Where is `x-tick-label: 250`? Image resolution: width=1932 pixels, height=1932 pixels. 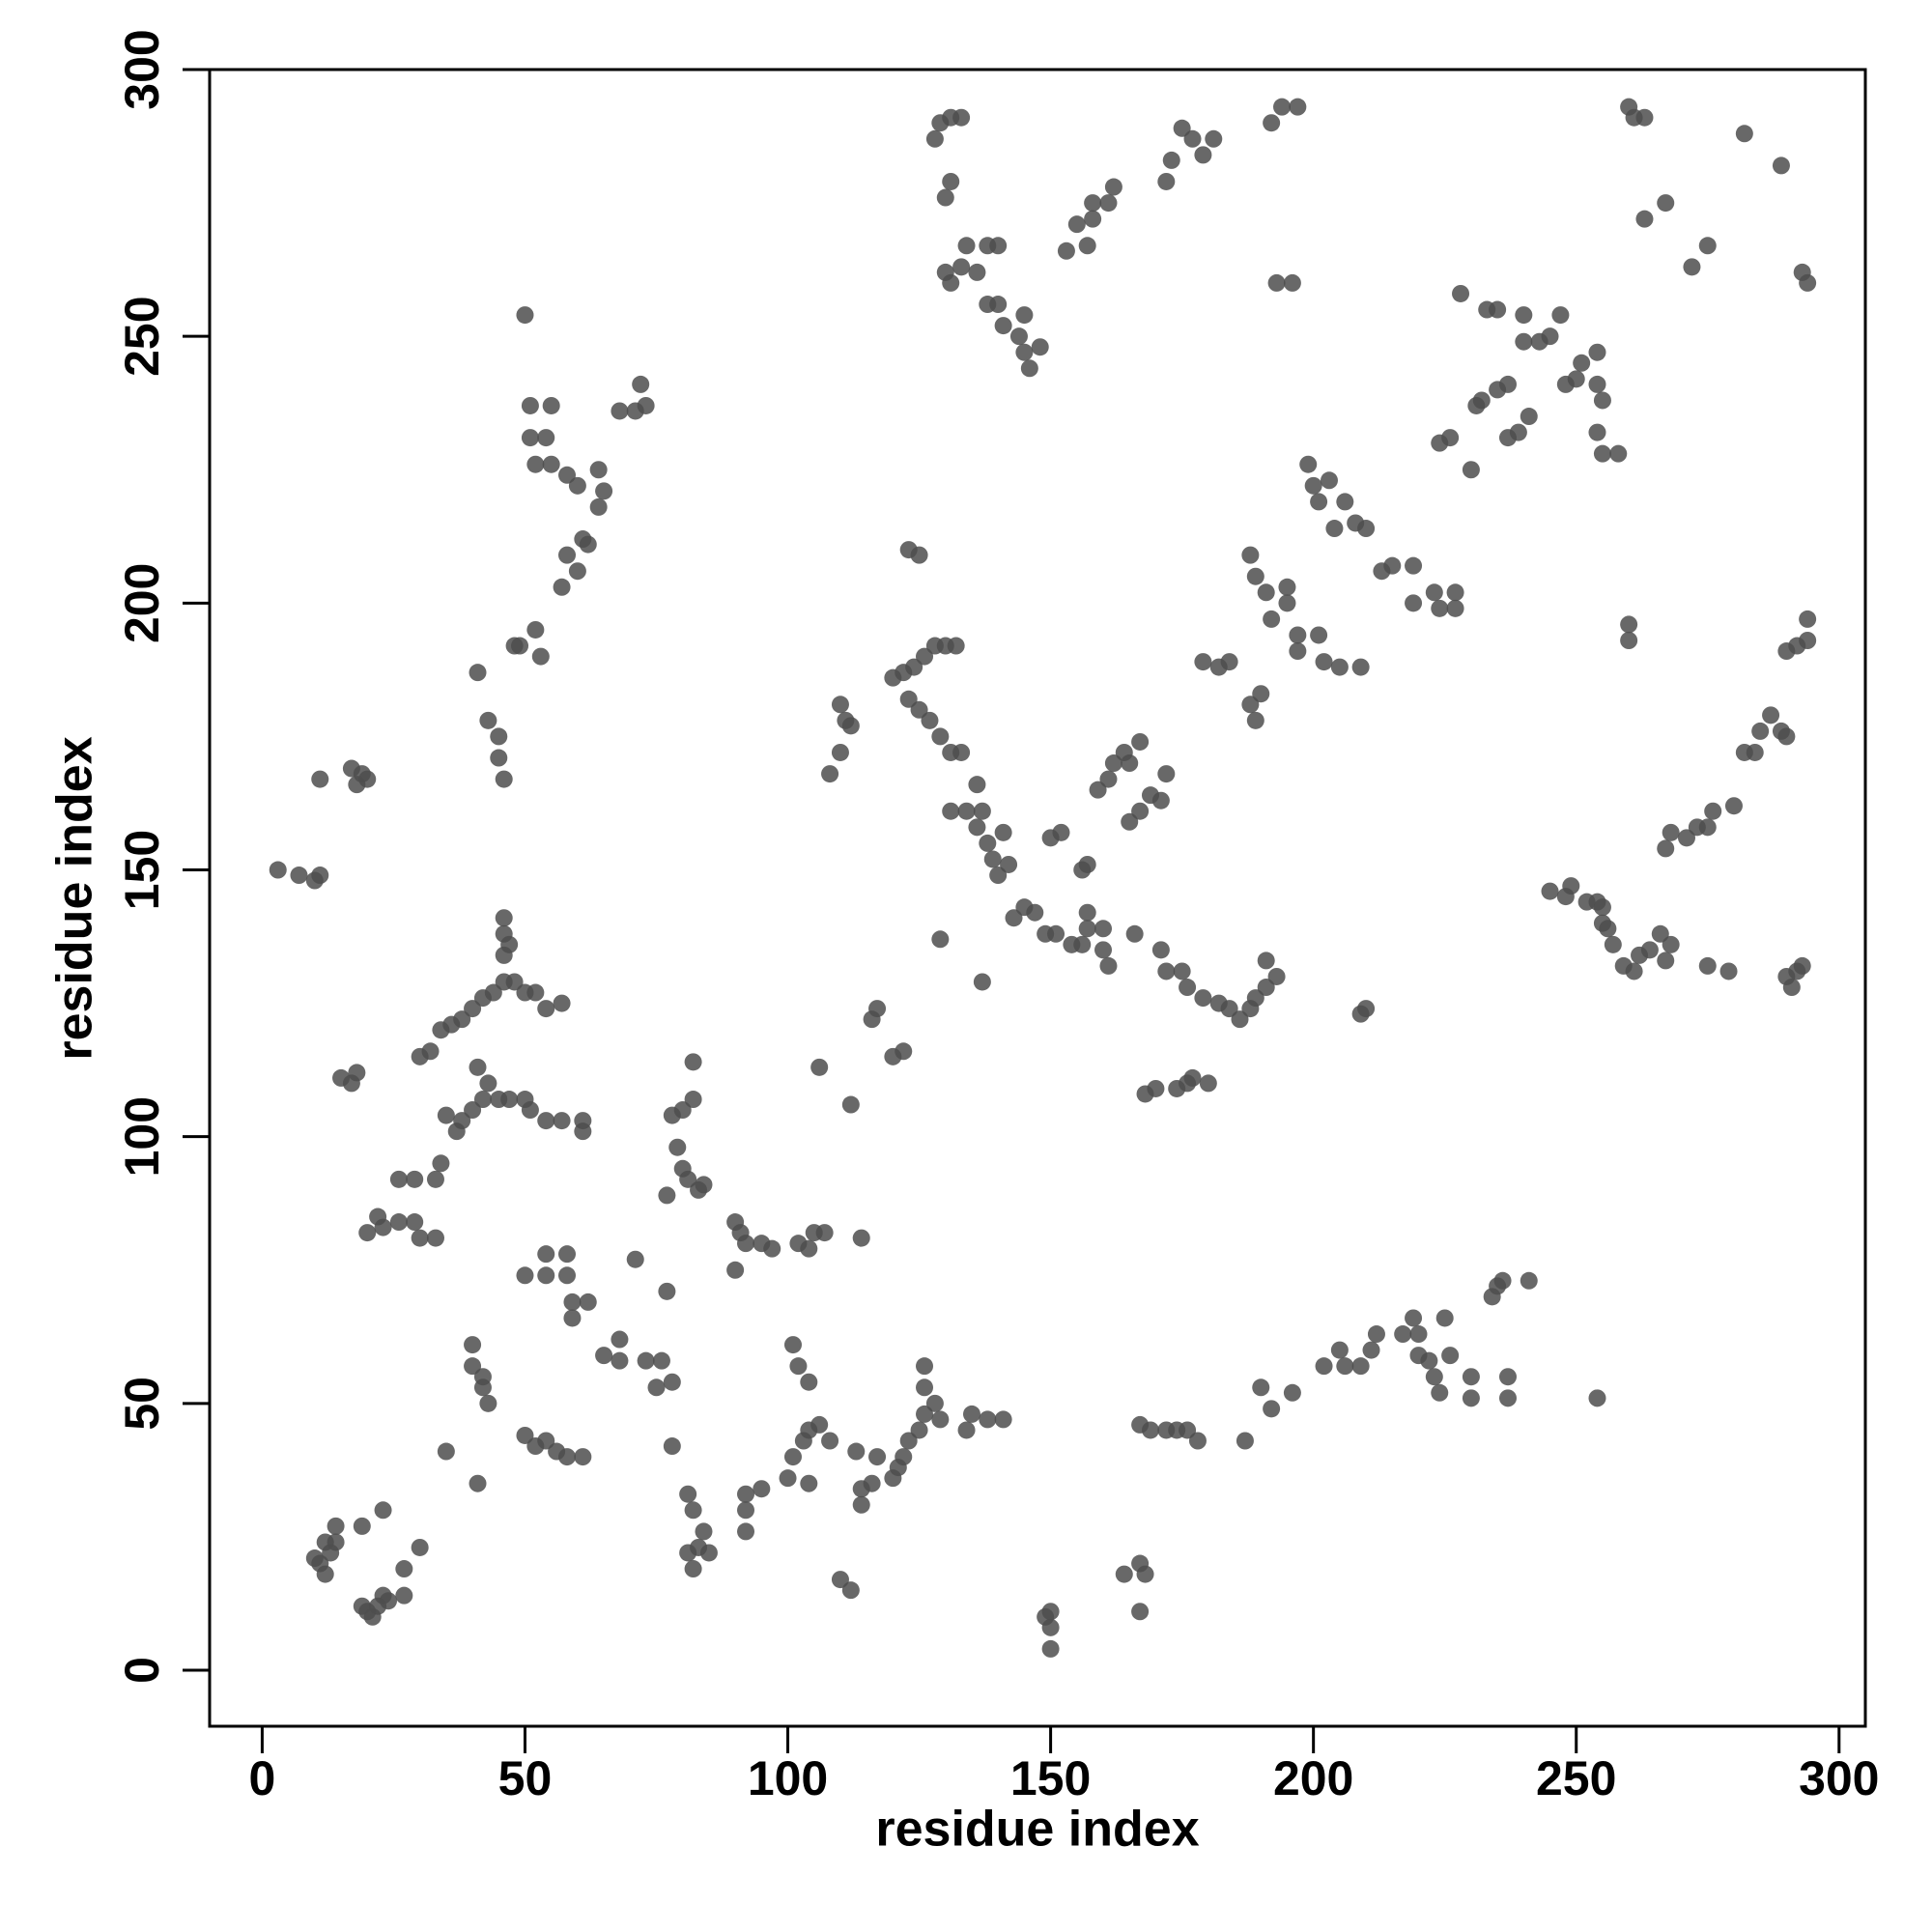 x-tick-label: 250 is located at coordinates (1576, 1778).